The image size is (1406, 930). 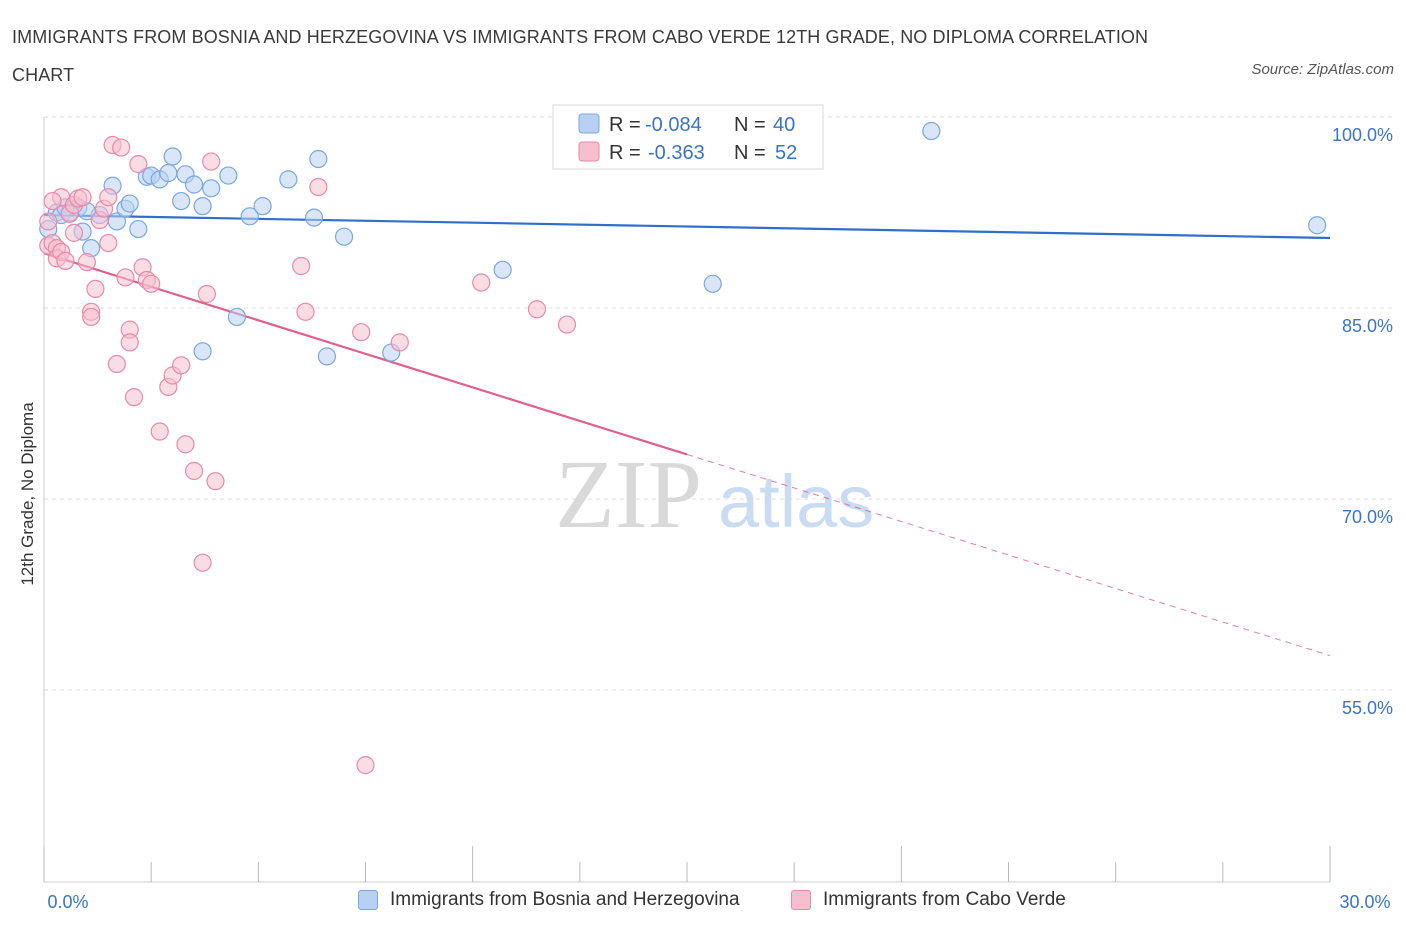 What do you see at coordinates (676, 153) in the screenshot?
I see `legend-r-value-caboverde: -0.363` at bounding box center [676, 153].